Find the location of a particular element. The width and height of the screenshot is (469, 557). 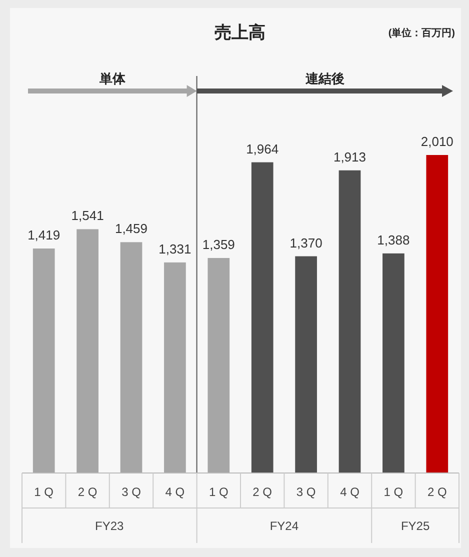

data-label: 1,359 is located at coordinates (218, 244).